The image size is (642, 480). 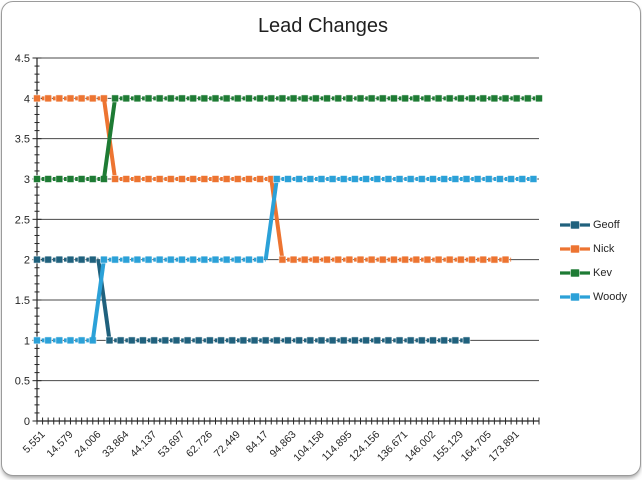 What do you see at coordinates (143, 444) in the screenshot?
I see `x-axis-label: 44.137` at bounding box center [143, 444].